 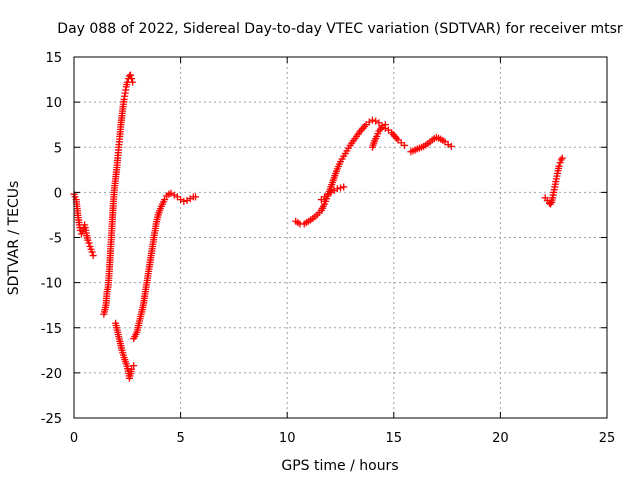 What do you see at coordinates (607, 438) in the screenshot?
I see `x-tick-label: 25` at bounding box center [607, 438].